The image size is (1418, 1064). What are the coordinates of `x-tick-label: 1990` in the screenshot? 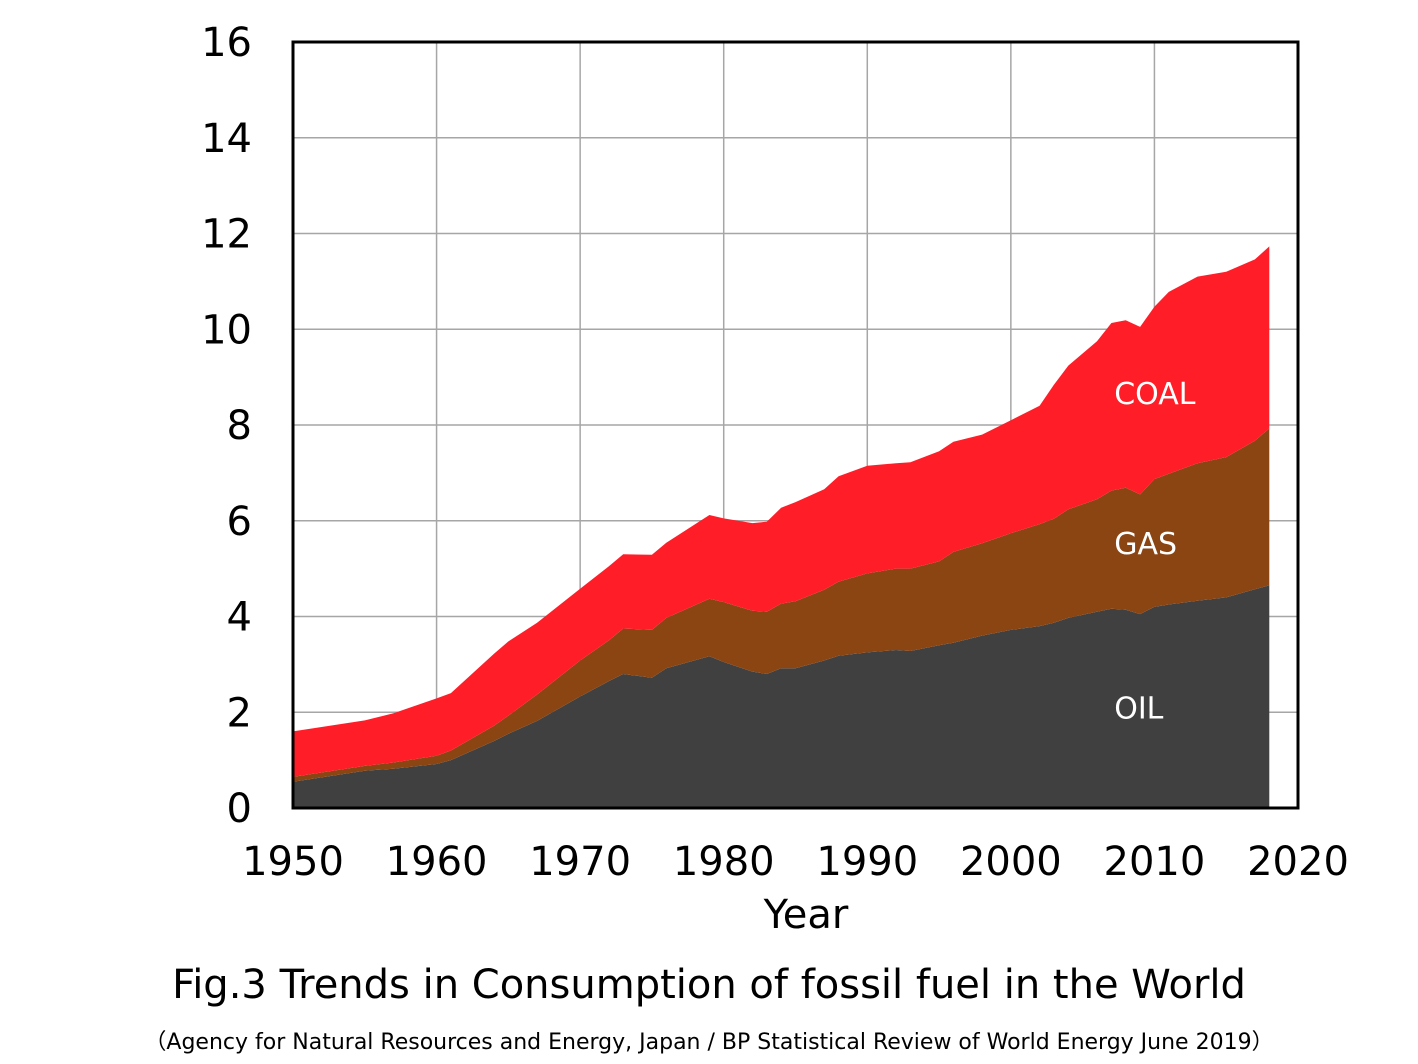 It's located at (867, 862).